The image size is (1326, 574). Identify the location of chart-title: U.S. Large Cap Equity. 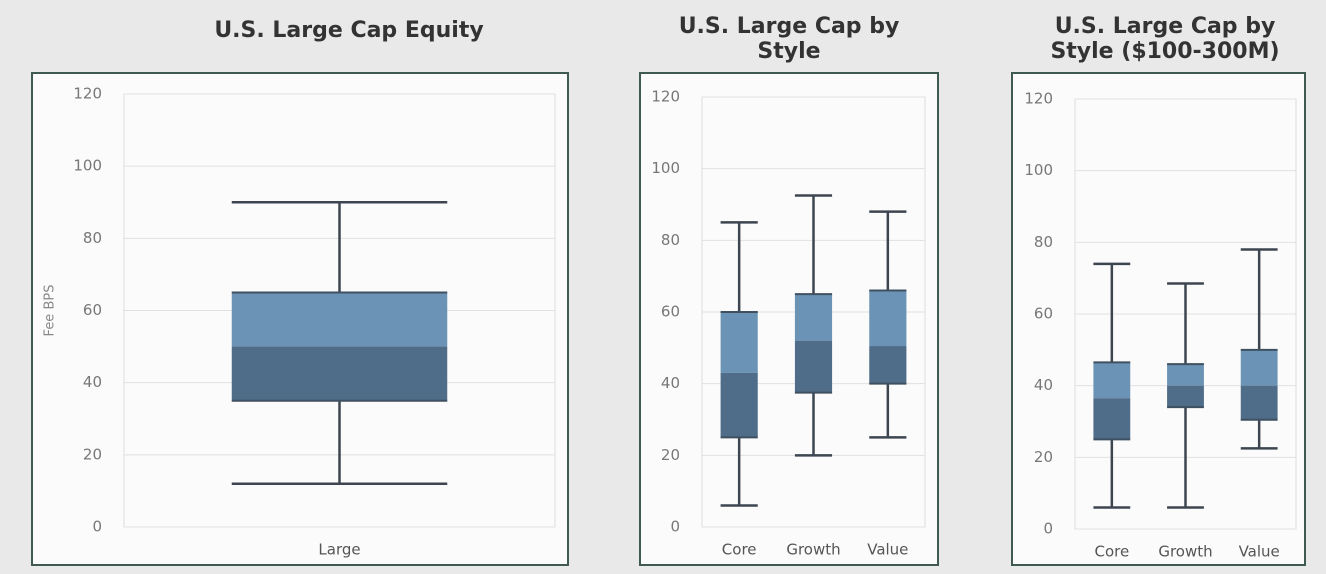
(348, 30).